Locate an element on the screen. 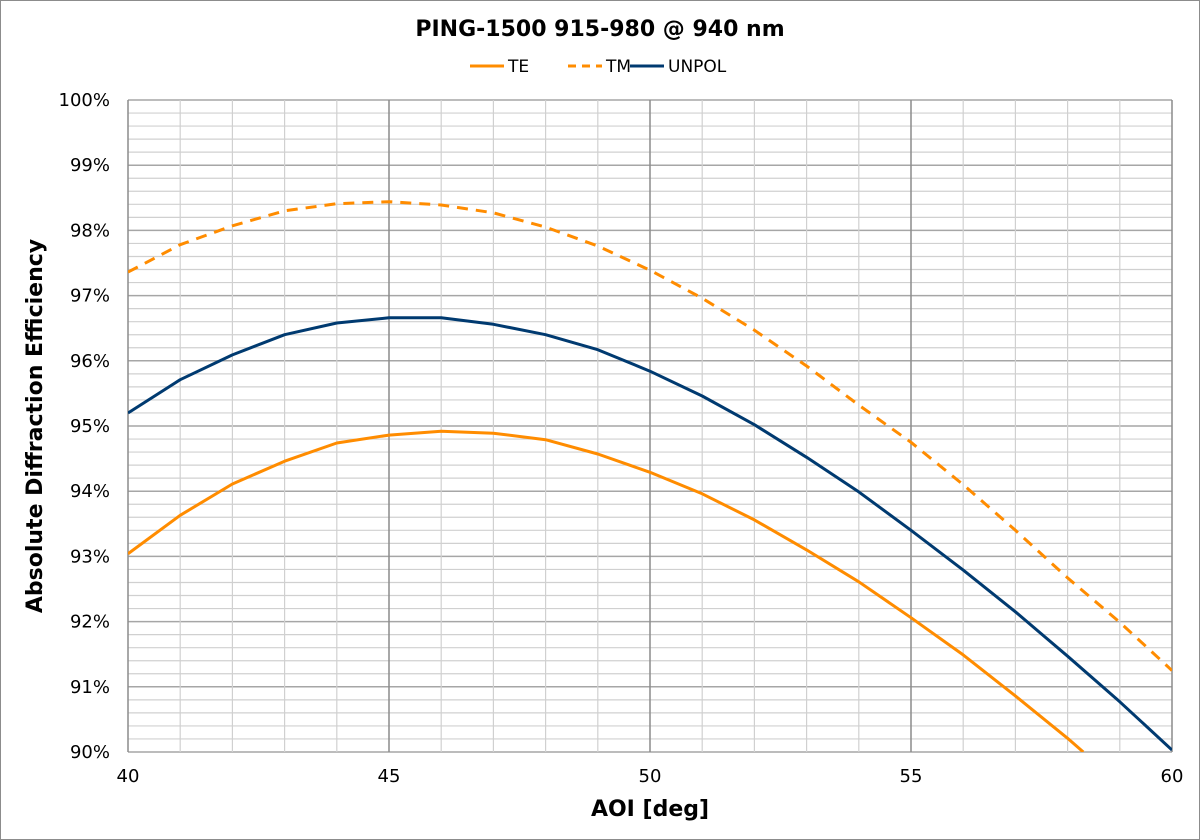  y-tick-label: 95% is located at coordinates (90, 426).